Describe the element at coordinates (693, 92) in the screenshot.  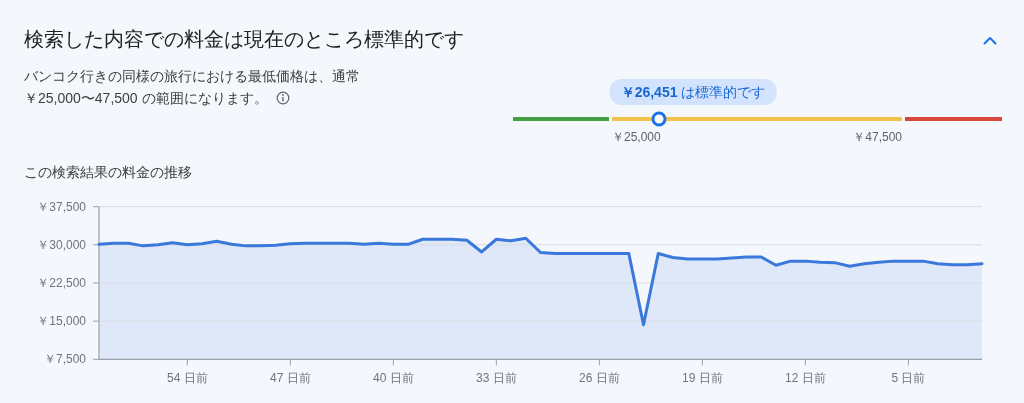
I see `text: ￥26,451 は標準的です` at that location.